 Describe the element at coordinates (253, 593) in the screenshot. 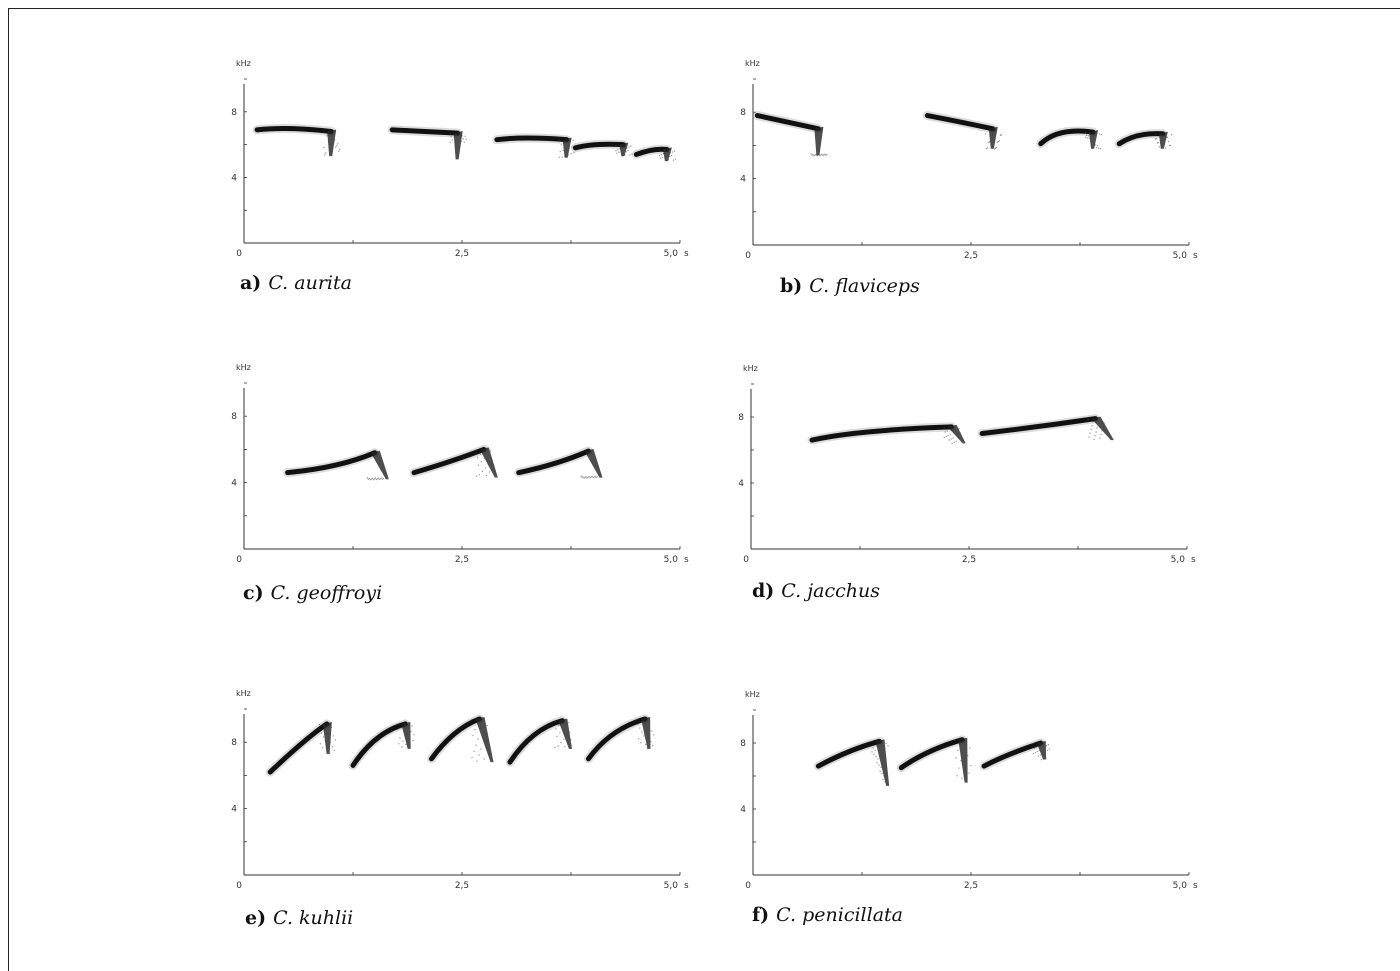

I see `panel-letter: c)` at that location.